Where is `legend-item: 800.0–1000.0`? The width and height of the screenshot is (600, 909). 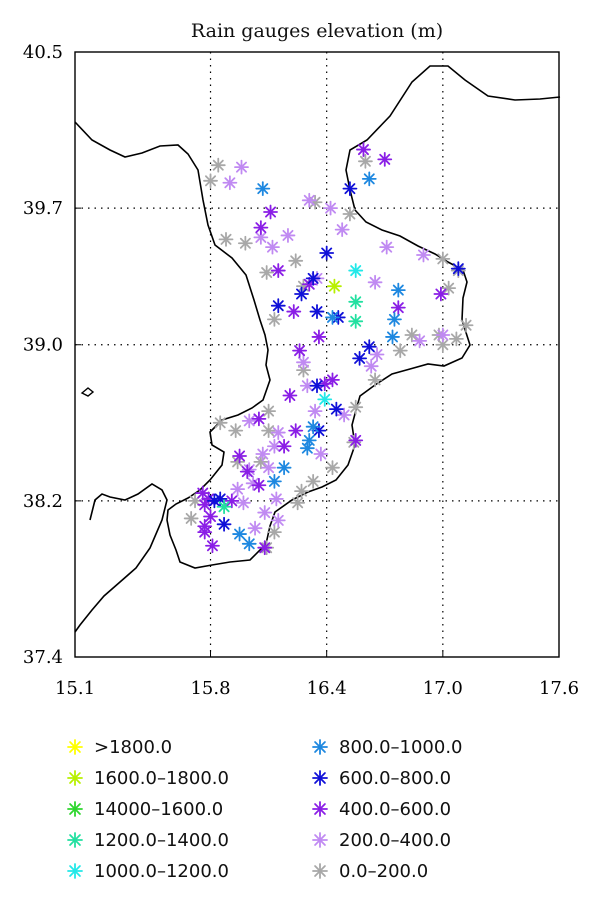 legend-item: 800.0–1000.0 is located at coordinates (387, 747).